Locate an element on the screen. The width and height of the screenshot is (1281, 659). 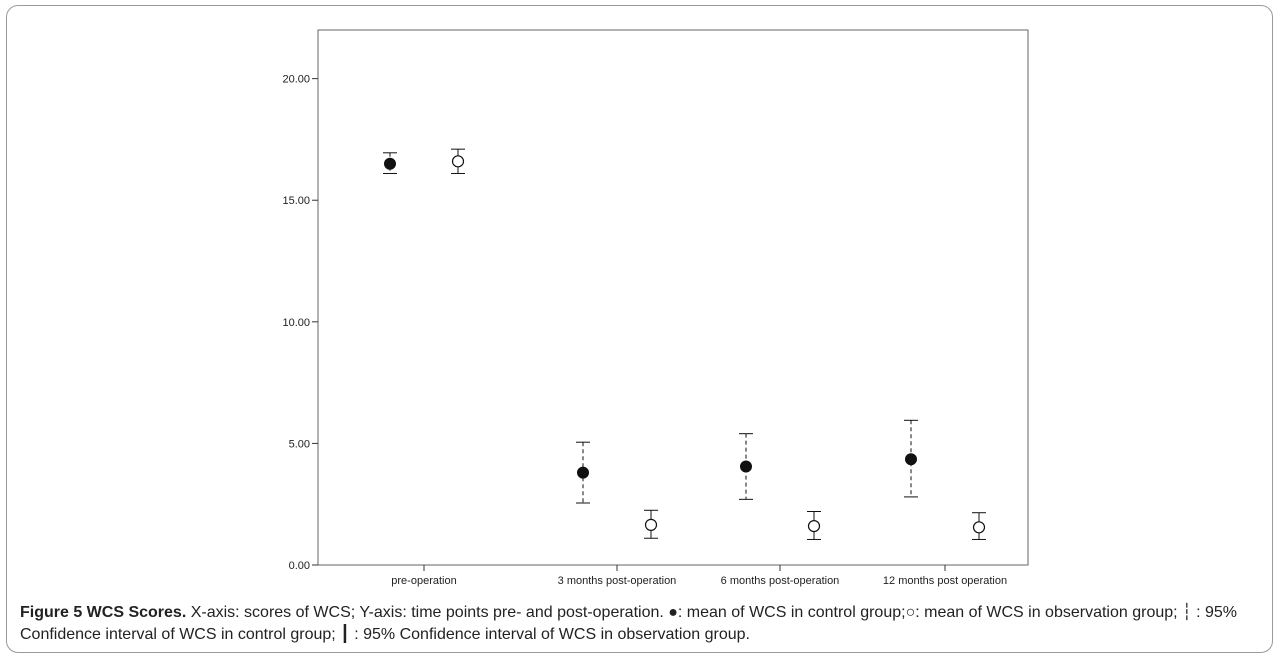
y-axis: 0.00 5.00 10.00 15.00 20.00 is located at coordinates (300, 323).